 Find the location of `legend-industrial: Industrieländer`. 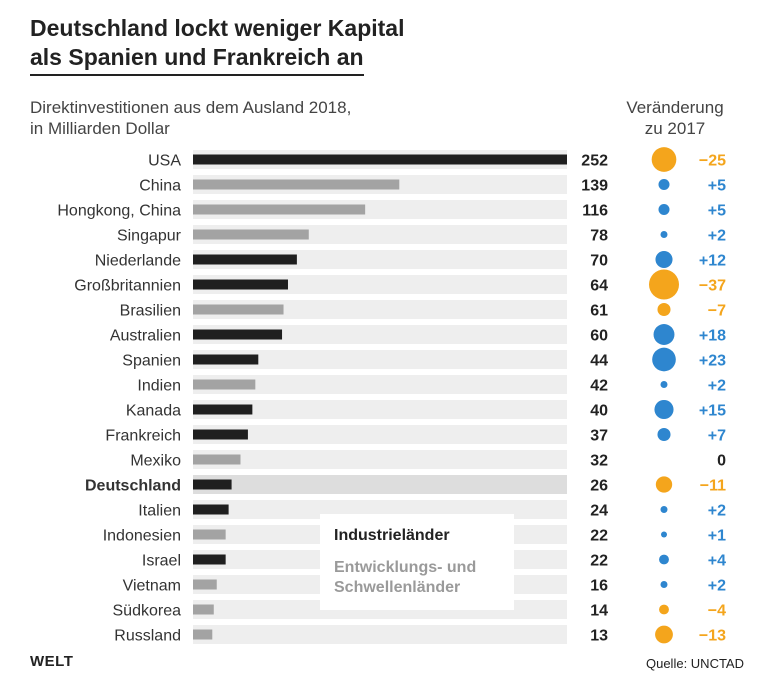

legend-industrial: Industrieländer is located at coordinates (392, 535).